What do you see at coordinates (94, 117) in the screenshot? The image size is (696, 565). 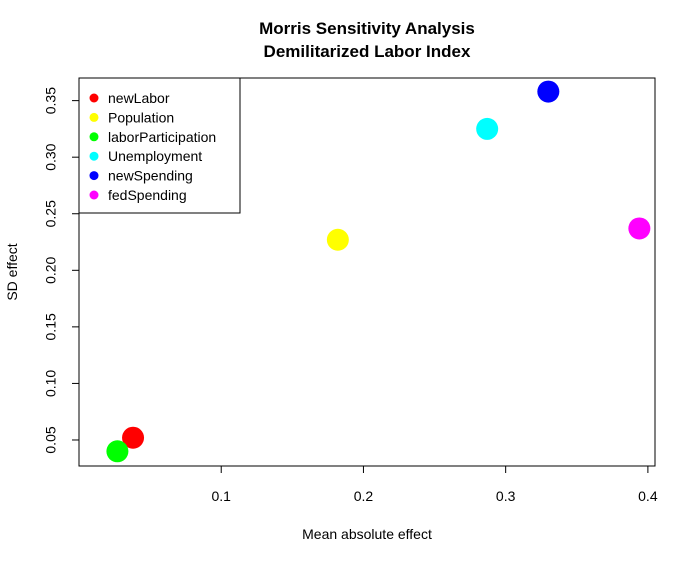 I see `legend-marker-Population` at bounding box center [94, 117].